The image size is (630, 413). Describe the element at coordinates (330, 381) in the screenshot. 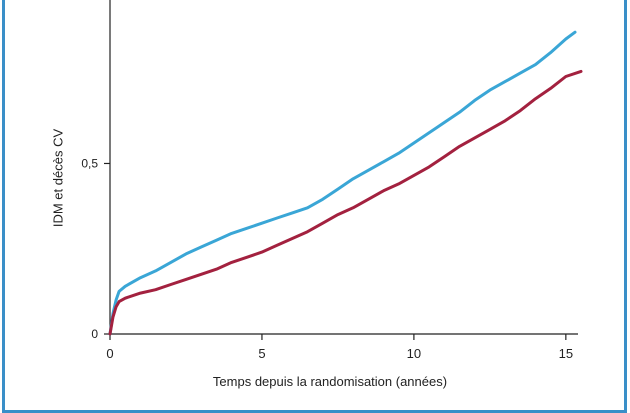

I see `x-axis-label: Temps depuis la randomisation (années)` at that location.